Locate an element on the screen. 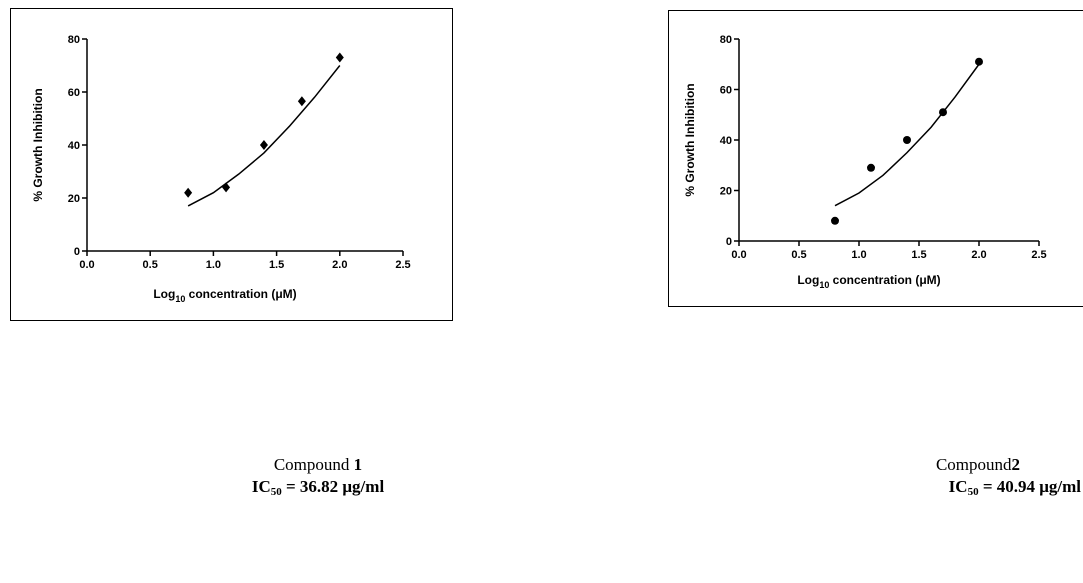  ic-value: = 36.82 μg/ml is located at coordinates (333, 486).